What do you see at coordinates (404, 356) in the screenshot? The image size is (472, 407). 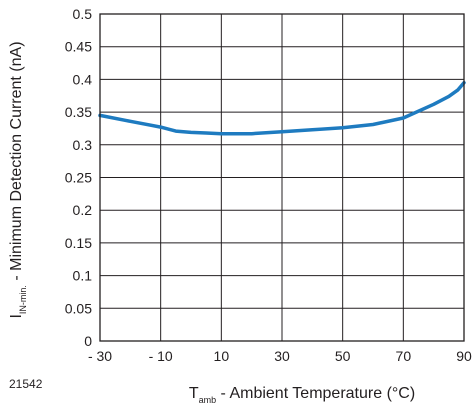 I see `x-tick-label: 70` at bounding box center [404, 356].